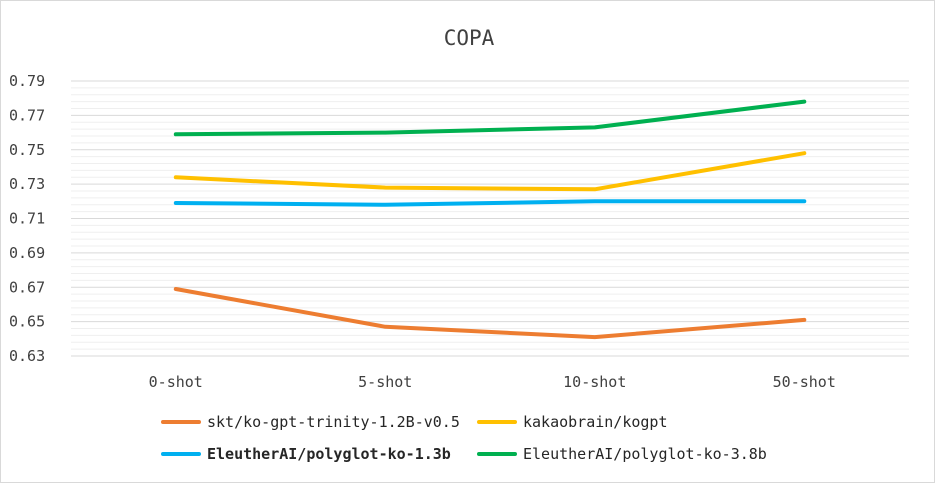 The height and width of the screenshot is (483, 935). I want to click on x-tick-label: 0-shot, so click(176, 382).